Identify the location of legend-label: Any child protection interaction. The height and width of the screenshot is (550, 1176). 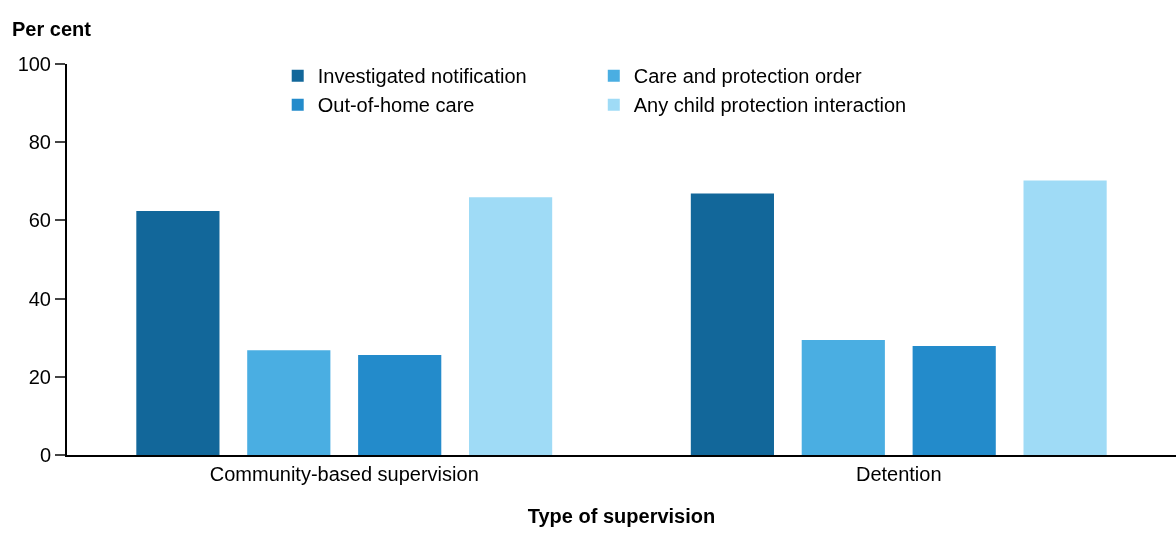
(770, 105).